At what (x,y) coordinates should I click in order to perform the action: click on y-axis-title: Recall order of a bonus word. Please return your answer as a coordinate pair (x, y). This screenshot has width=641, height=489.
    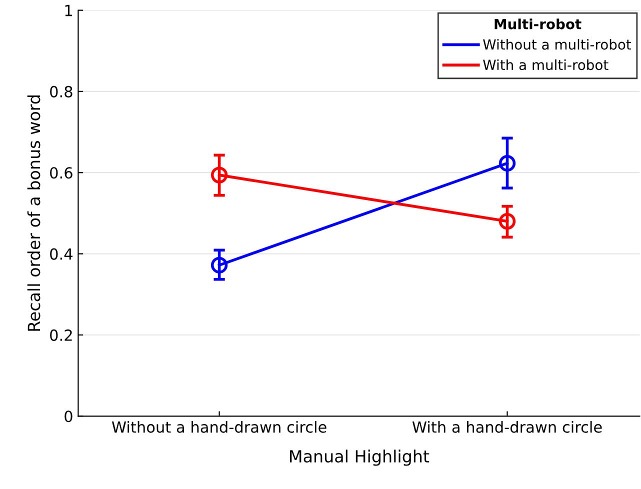
    Looking at the image, I should click on (33, 213).